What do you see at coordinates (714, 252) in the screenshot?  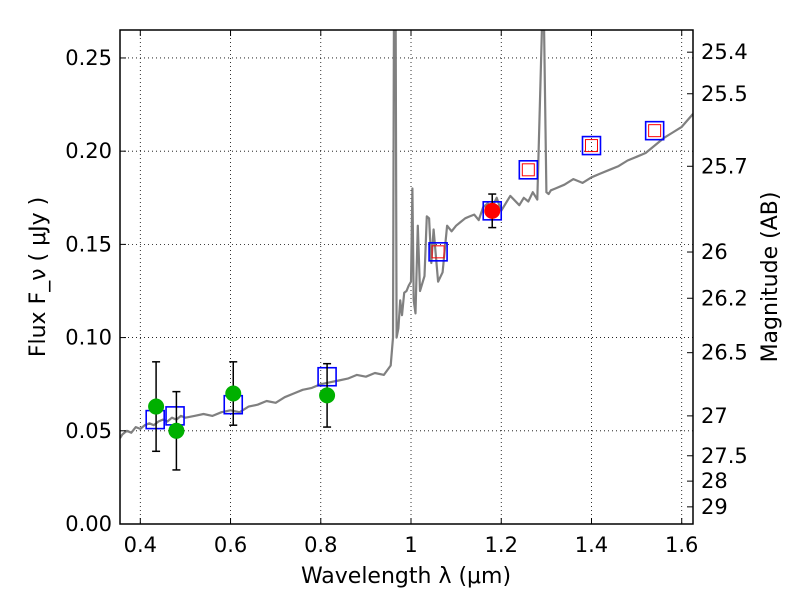 I see `right-tick-label: 26` at bounding box center [714, 252].